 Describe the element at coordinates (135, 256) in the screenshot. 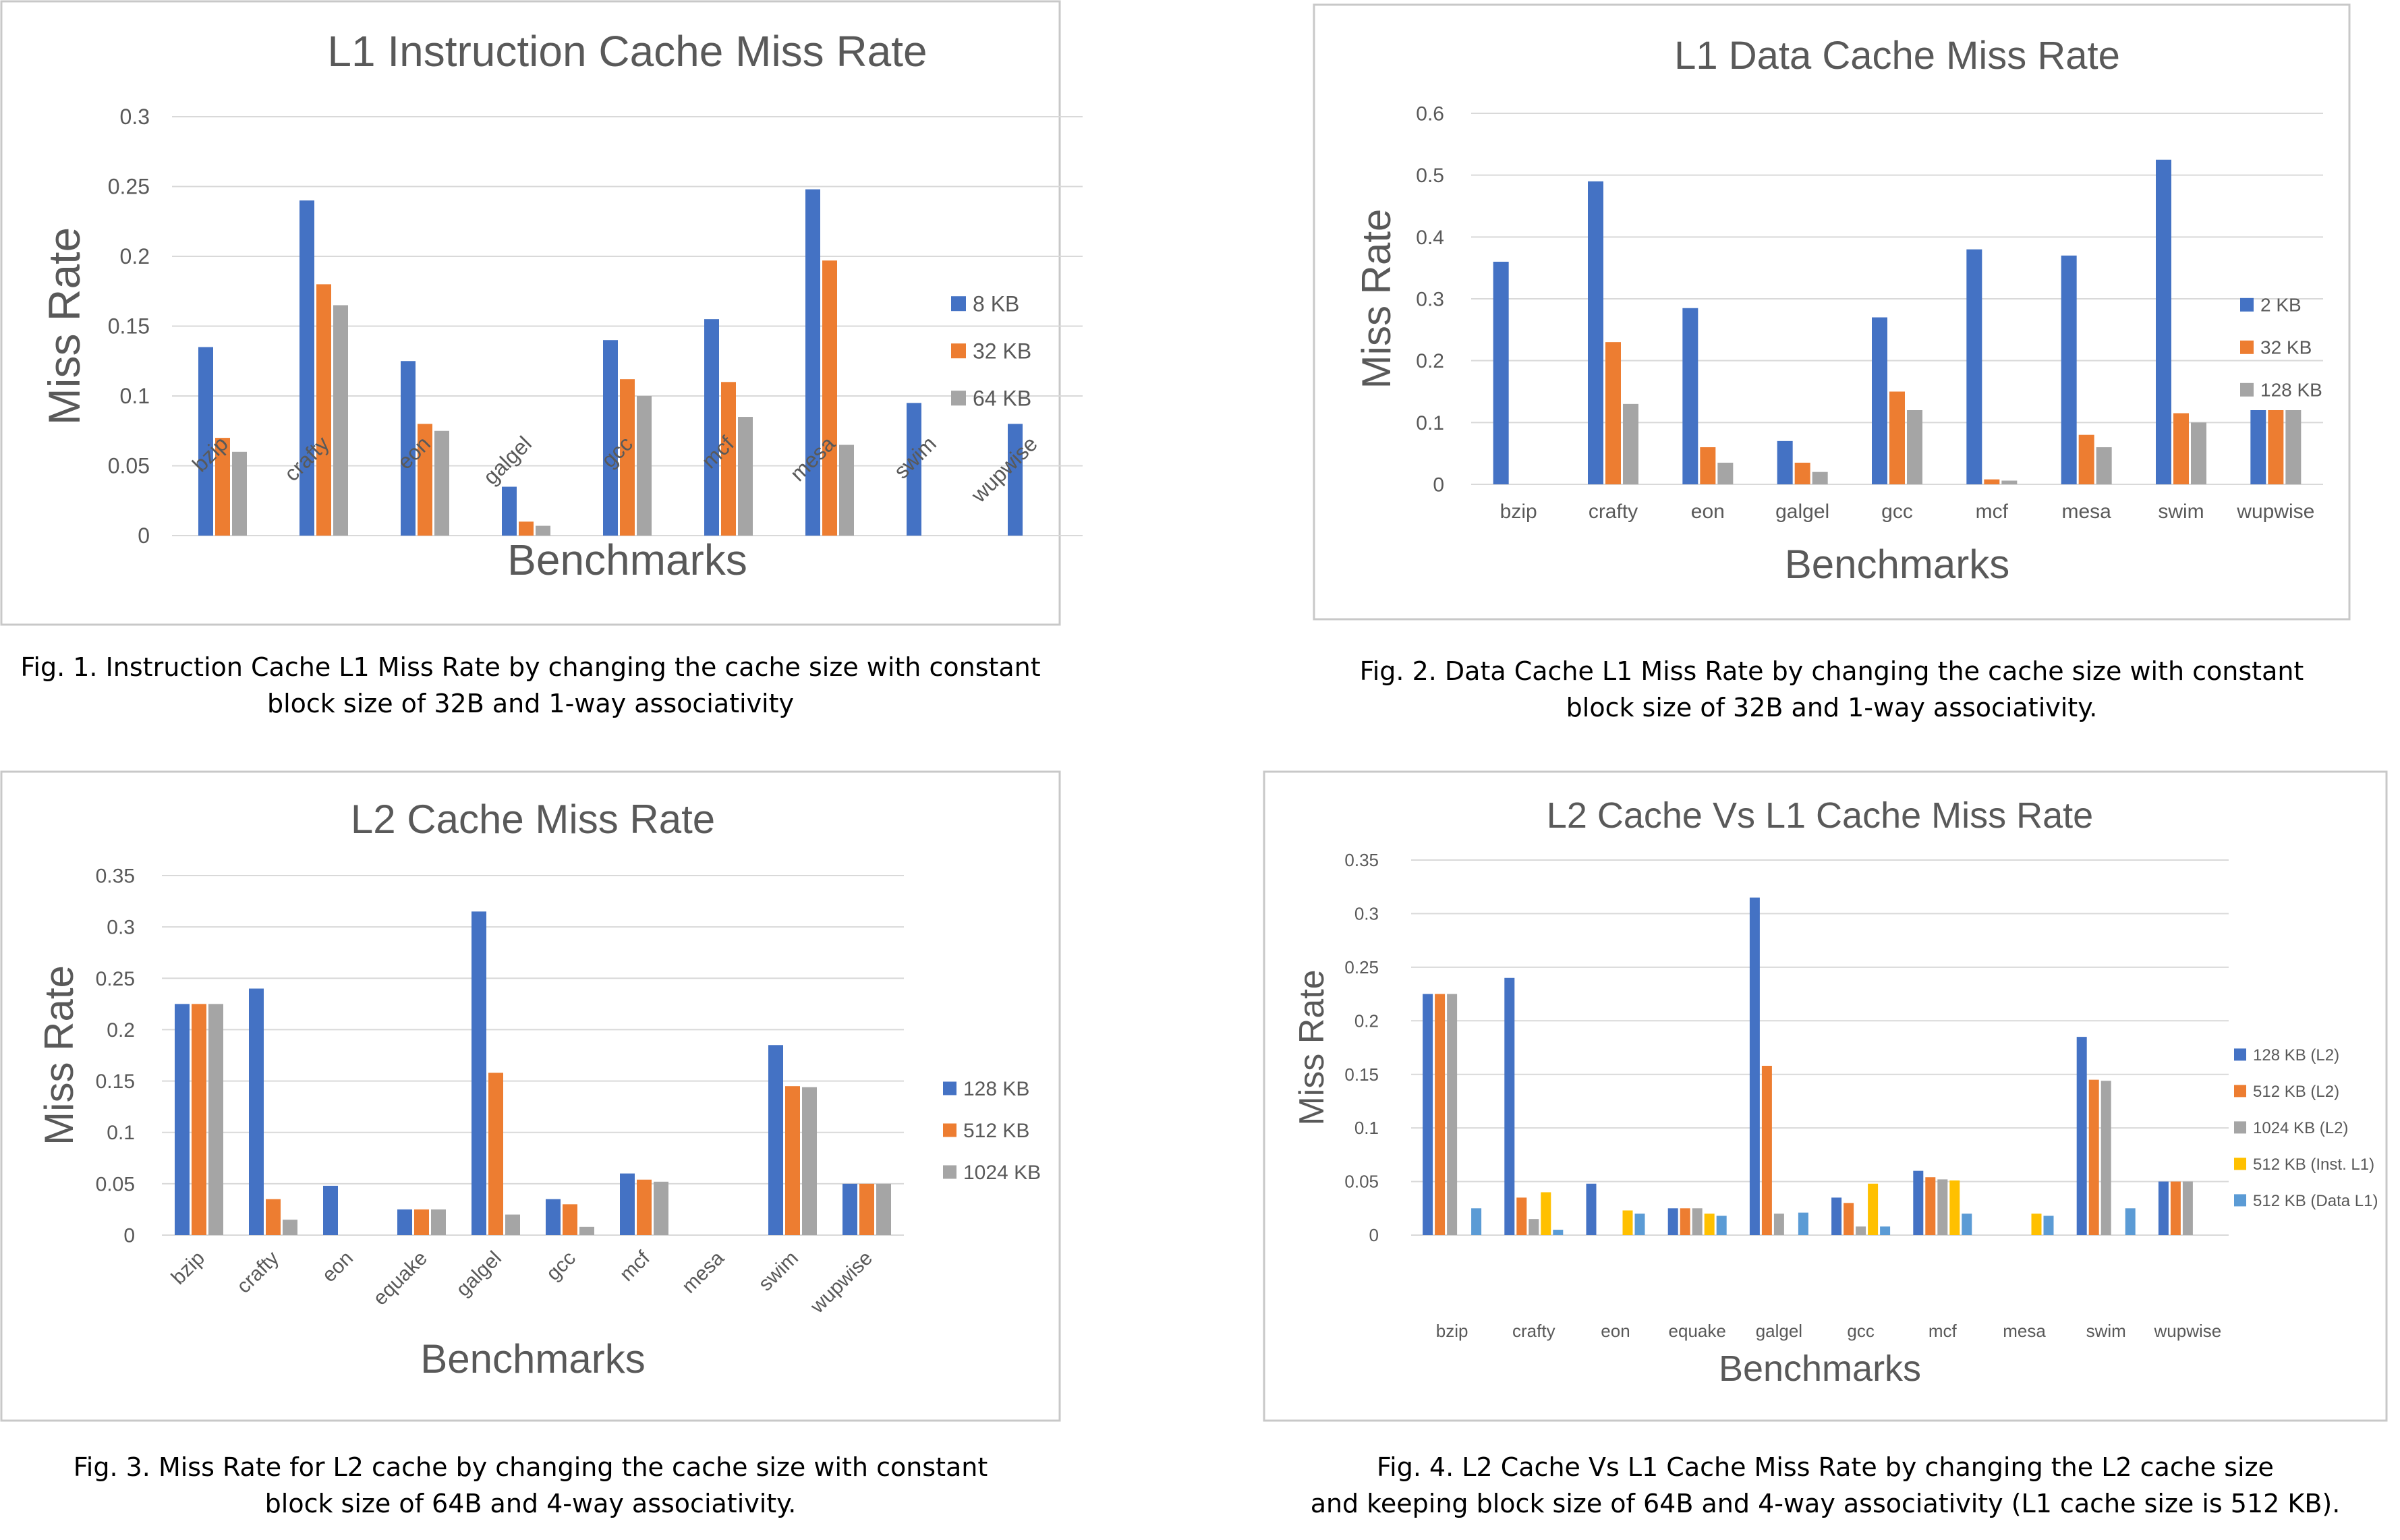

I see `y-tick-label: 0.2` at that location.